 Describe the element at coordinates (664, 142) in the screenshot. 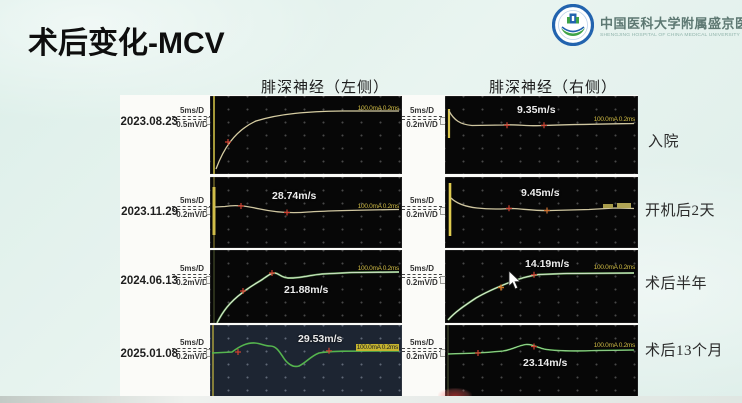

I see `stage-label: 入院` at that location.